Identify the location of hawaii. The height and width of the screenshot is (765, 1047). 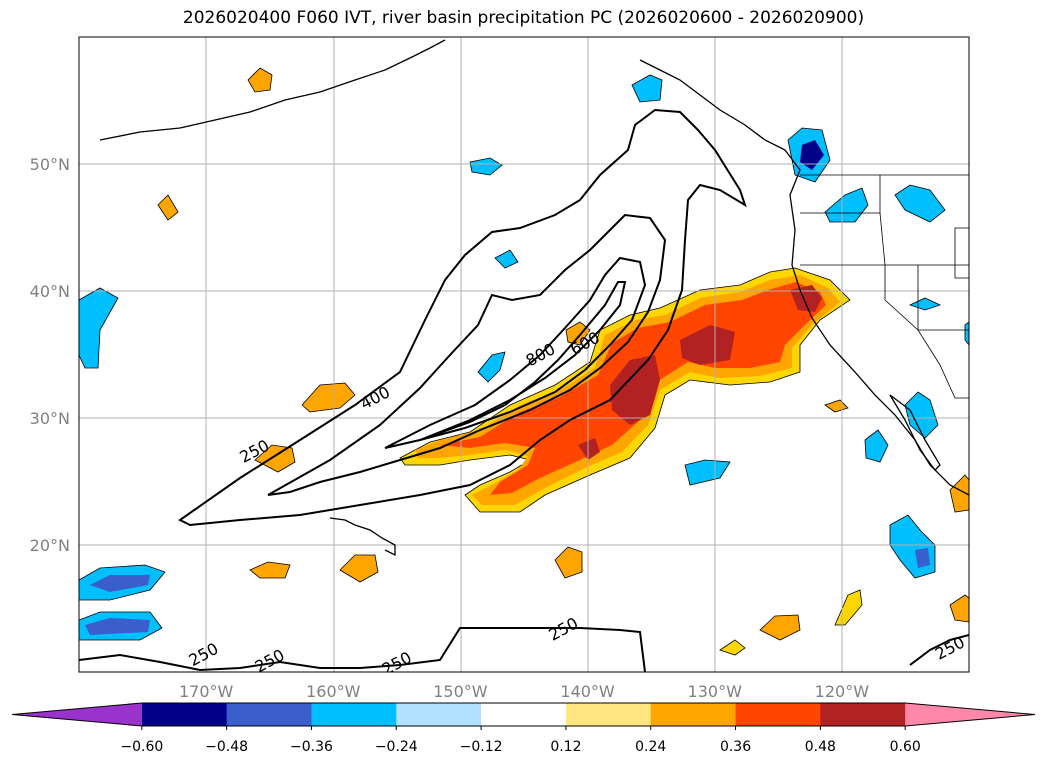
(362, 537).